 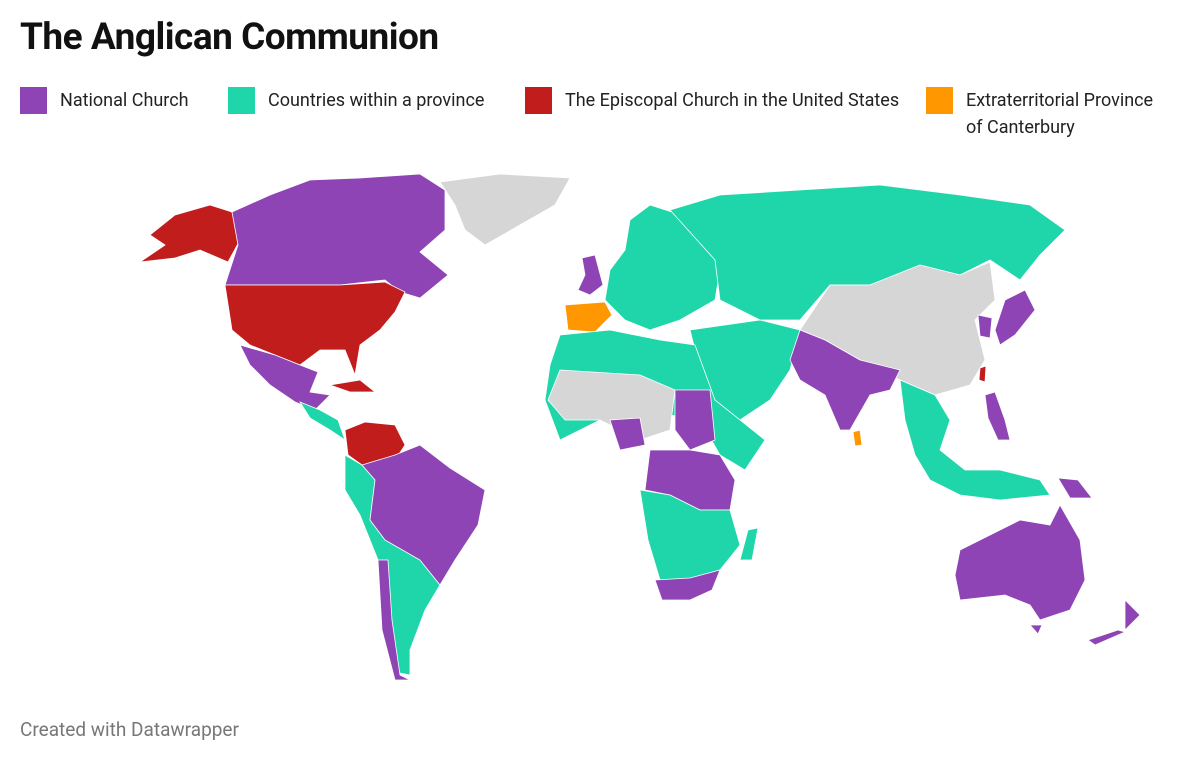 What do you see at coordinates (124, 100) in the screenshot?
I see `legend-label: National Church` at bounding box center [124, 100].